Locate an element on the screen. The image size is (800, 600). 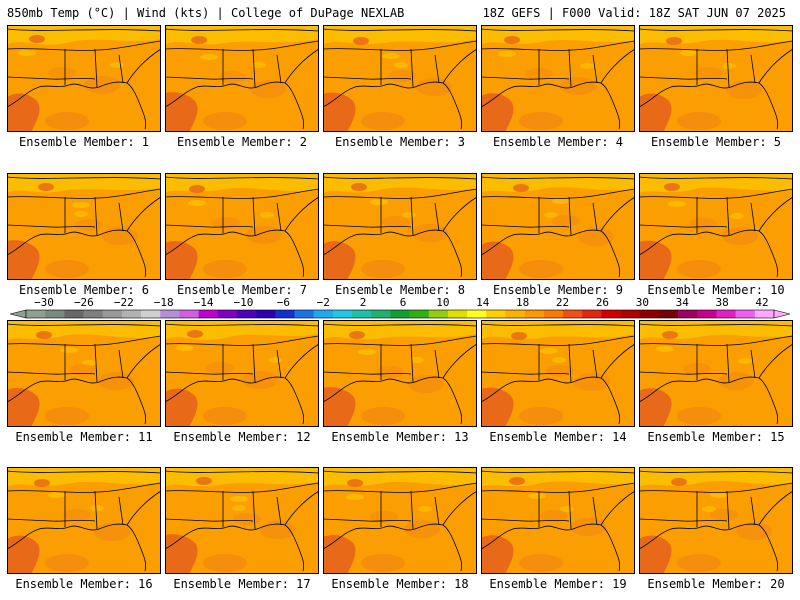
colorbar-tick-label: 6 is located at coordinates (403, 302).